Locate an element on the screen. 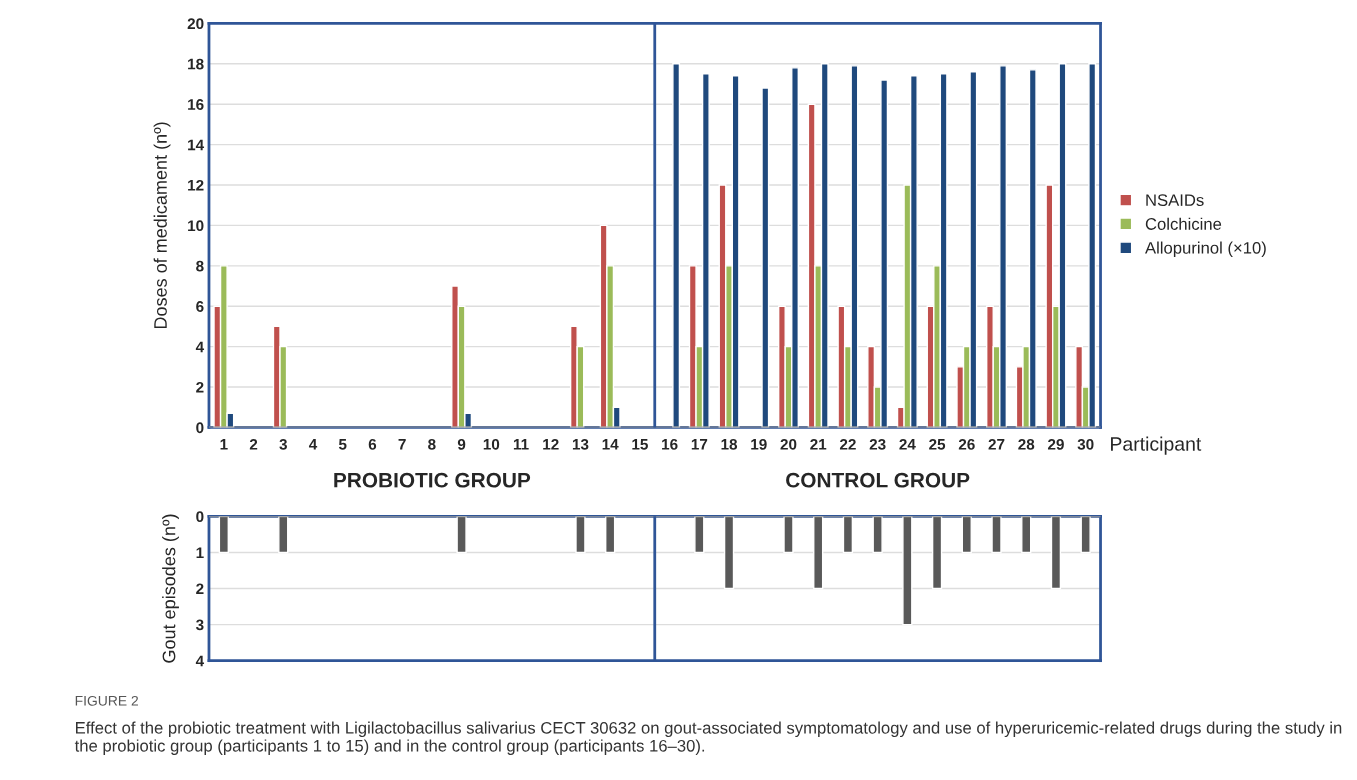 This screenshot has height=780, width=1357. x-tick-label: 25 is located at coordinates (937, 444).